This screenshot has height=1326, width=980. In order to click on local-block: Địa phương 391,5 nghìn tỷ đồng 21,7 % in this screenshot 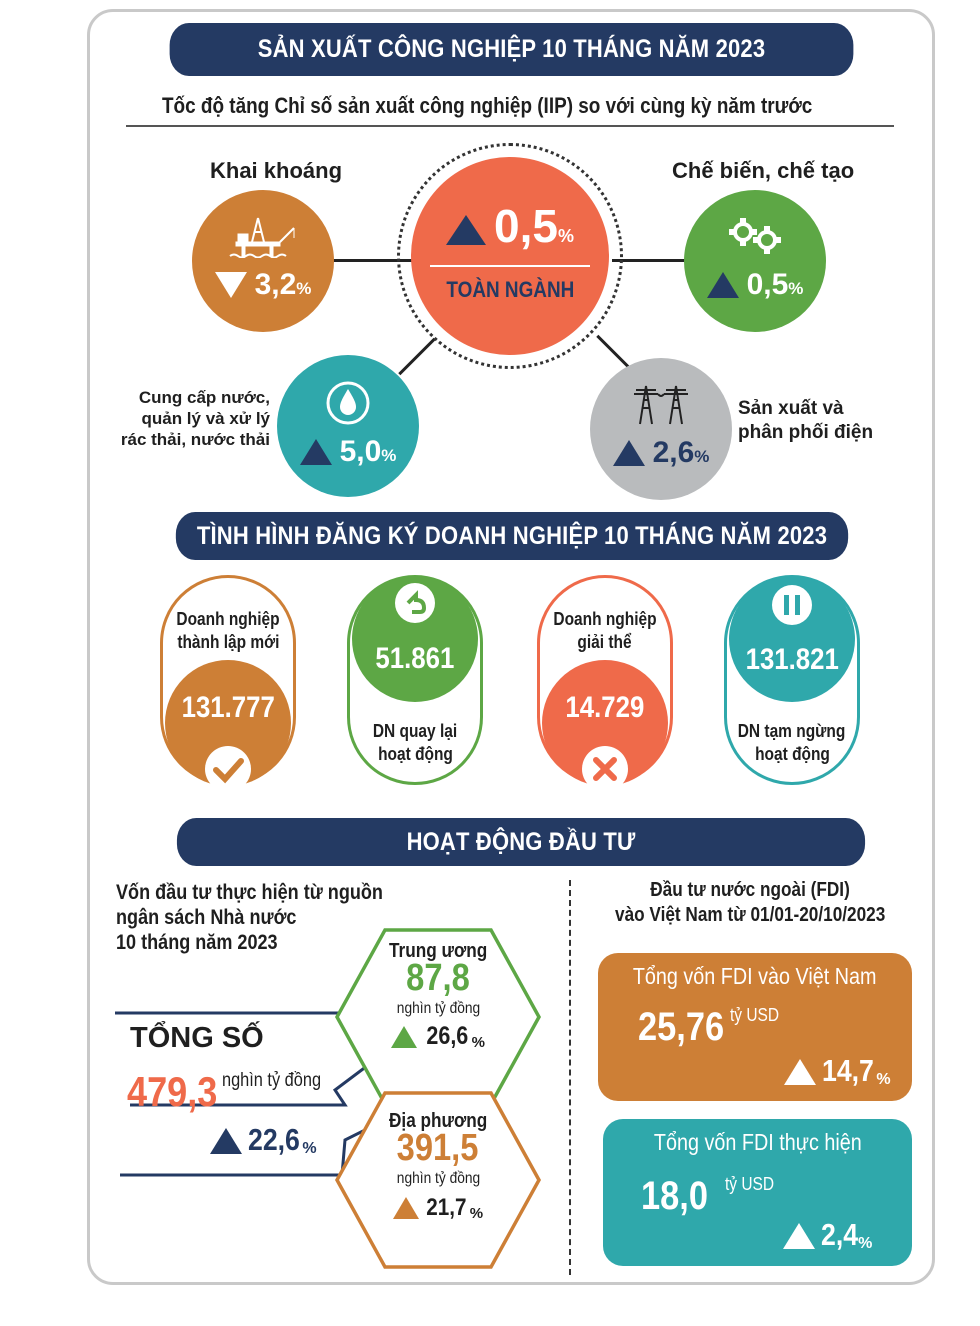, I will do `click(438, 1166)`.